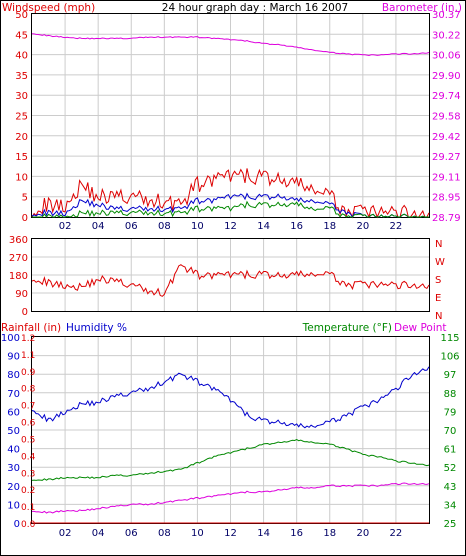 This screenshot has width=466, height=556. What do you see at coordinates (450, 524) in the screenshot?
I see `temp-tick-25: 25` at bounding box center [450, 524].